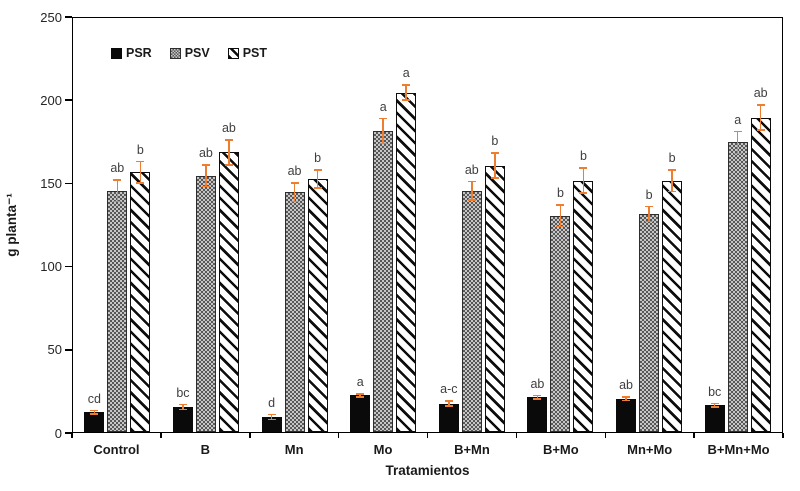  Describe the element at coordinates (197, 53) in the screenshot. I see `legend-label: PSV` at that location.